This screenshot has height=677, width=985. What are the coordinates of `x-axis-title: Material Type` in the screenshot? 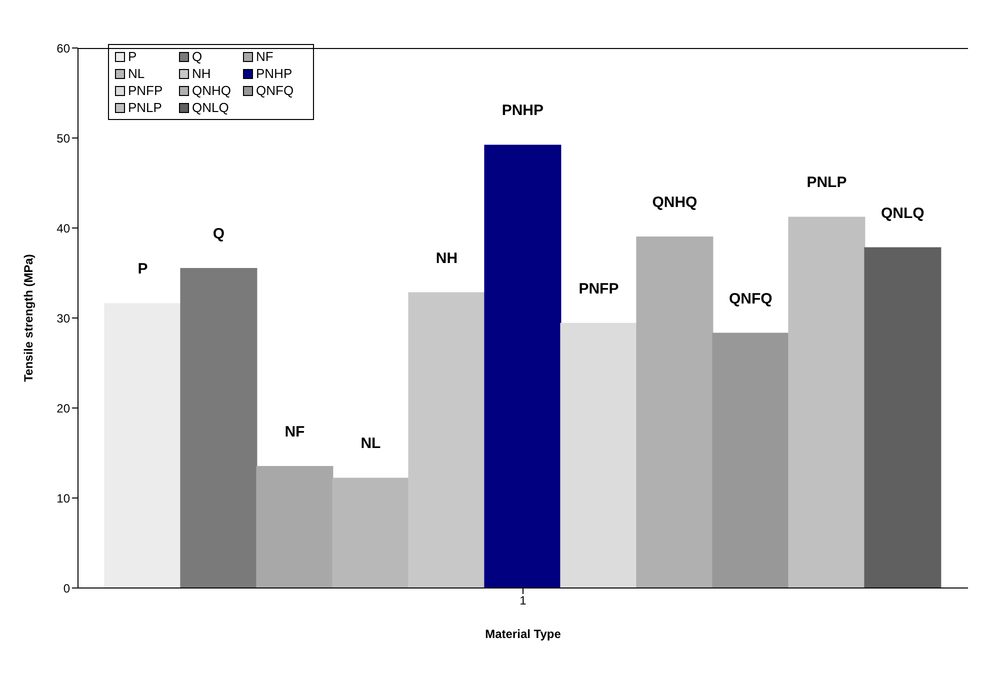 It's located at (523, 634).